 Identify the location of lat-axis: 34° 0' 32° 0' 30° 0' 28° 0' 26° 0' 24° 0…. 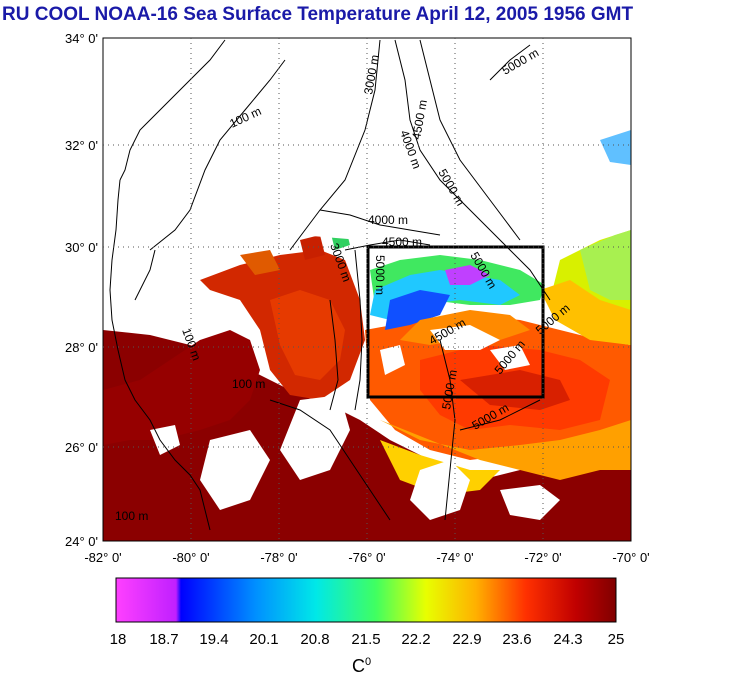
(81, 290).